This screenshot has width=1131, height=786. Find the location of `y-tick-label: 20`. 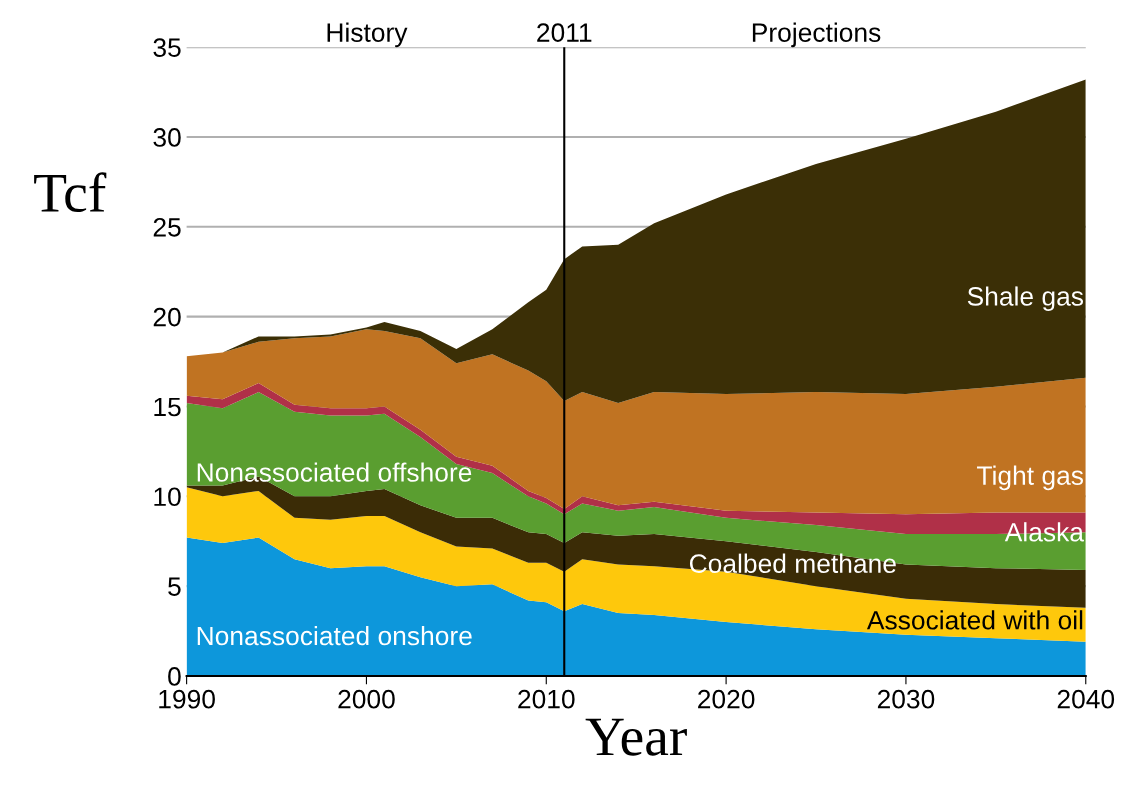

y-tick-label: 20 is located at coordinates (167, 317).